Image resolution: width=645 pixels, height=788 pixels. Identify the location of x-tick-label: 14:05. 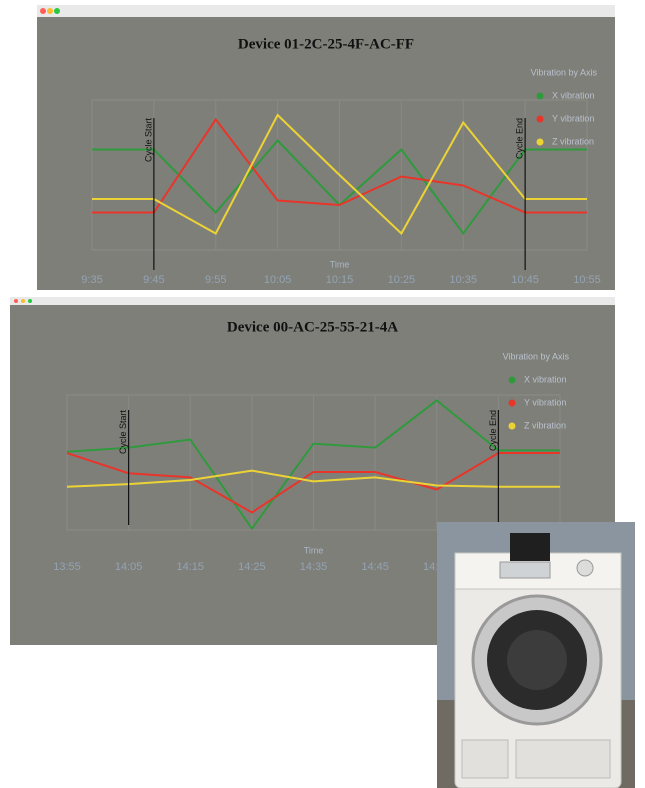
(129, 567).